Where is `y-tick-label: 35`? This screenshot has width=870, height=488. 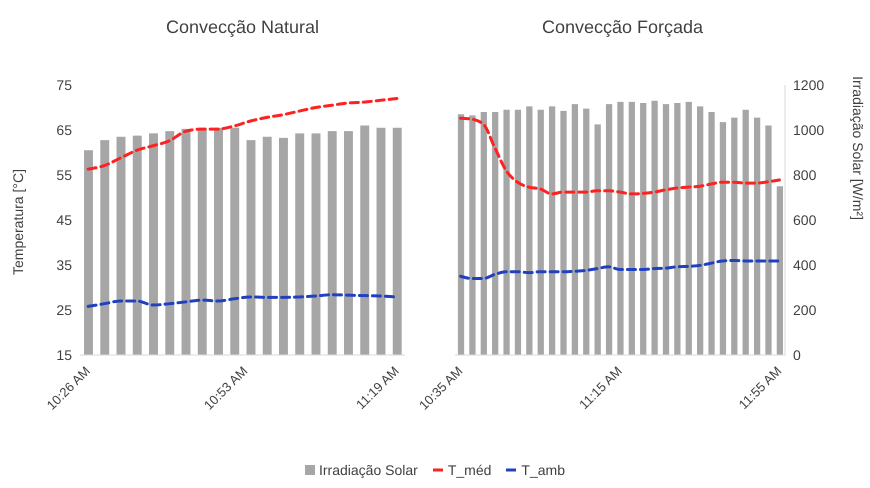
y-tick-label: 35 is located at coordinates (64, 264).